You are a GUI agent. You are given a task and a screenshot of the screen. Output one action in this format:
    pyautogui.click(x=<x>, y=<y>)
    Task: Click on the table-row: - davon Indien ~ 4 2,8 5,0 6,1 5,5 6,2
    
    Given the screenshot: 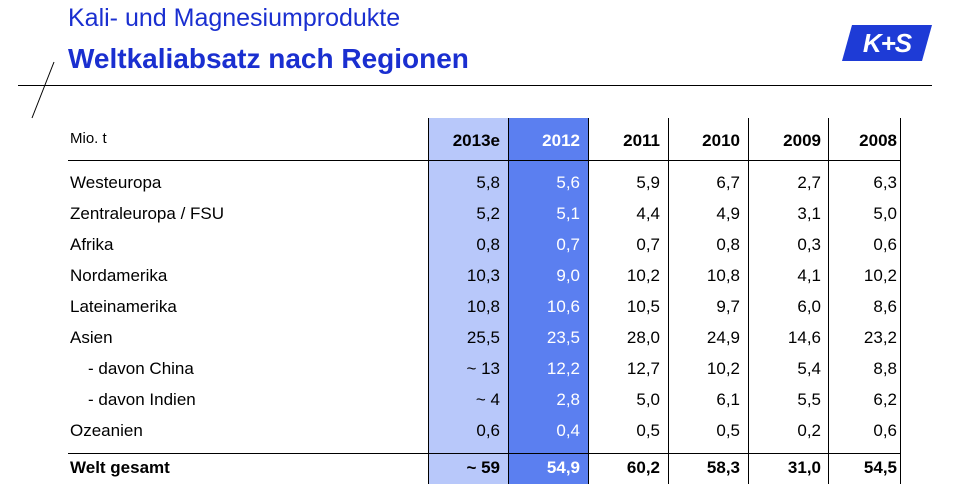 What is the action you would take?
    pyautogui.click(x=483, y=402)
    